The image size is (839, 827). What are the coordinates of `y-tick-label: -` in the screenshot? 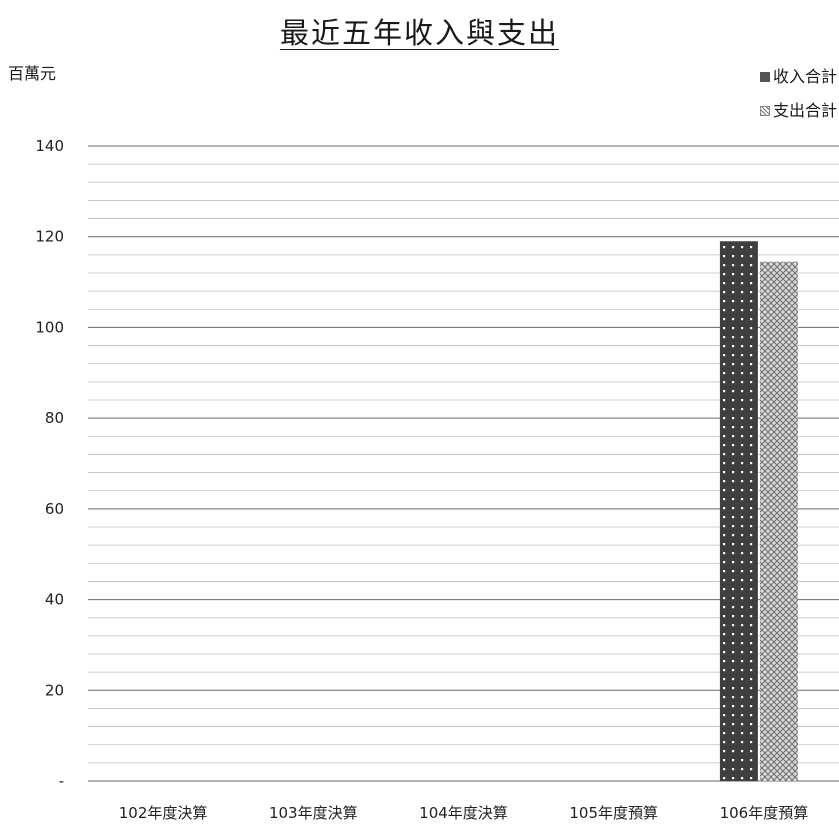 It's located at (61, 781).